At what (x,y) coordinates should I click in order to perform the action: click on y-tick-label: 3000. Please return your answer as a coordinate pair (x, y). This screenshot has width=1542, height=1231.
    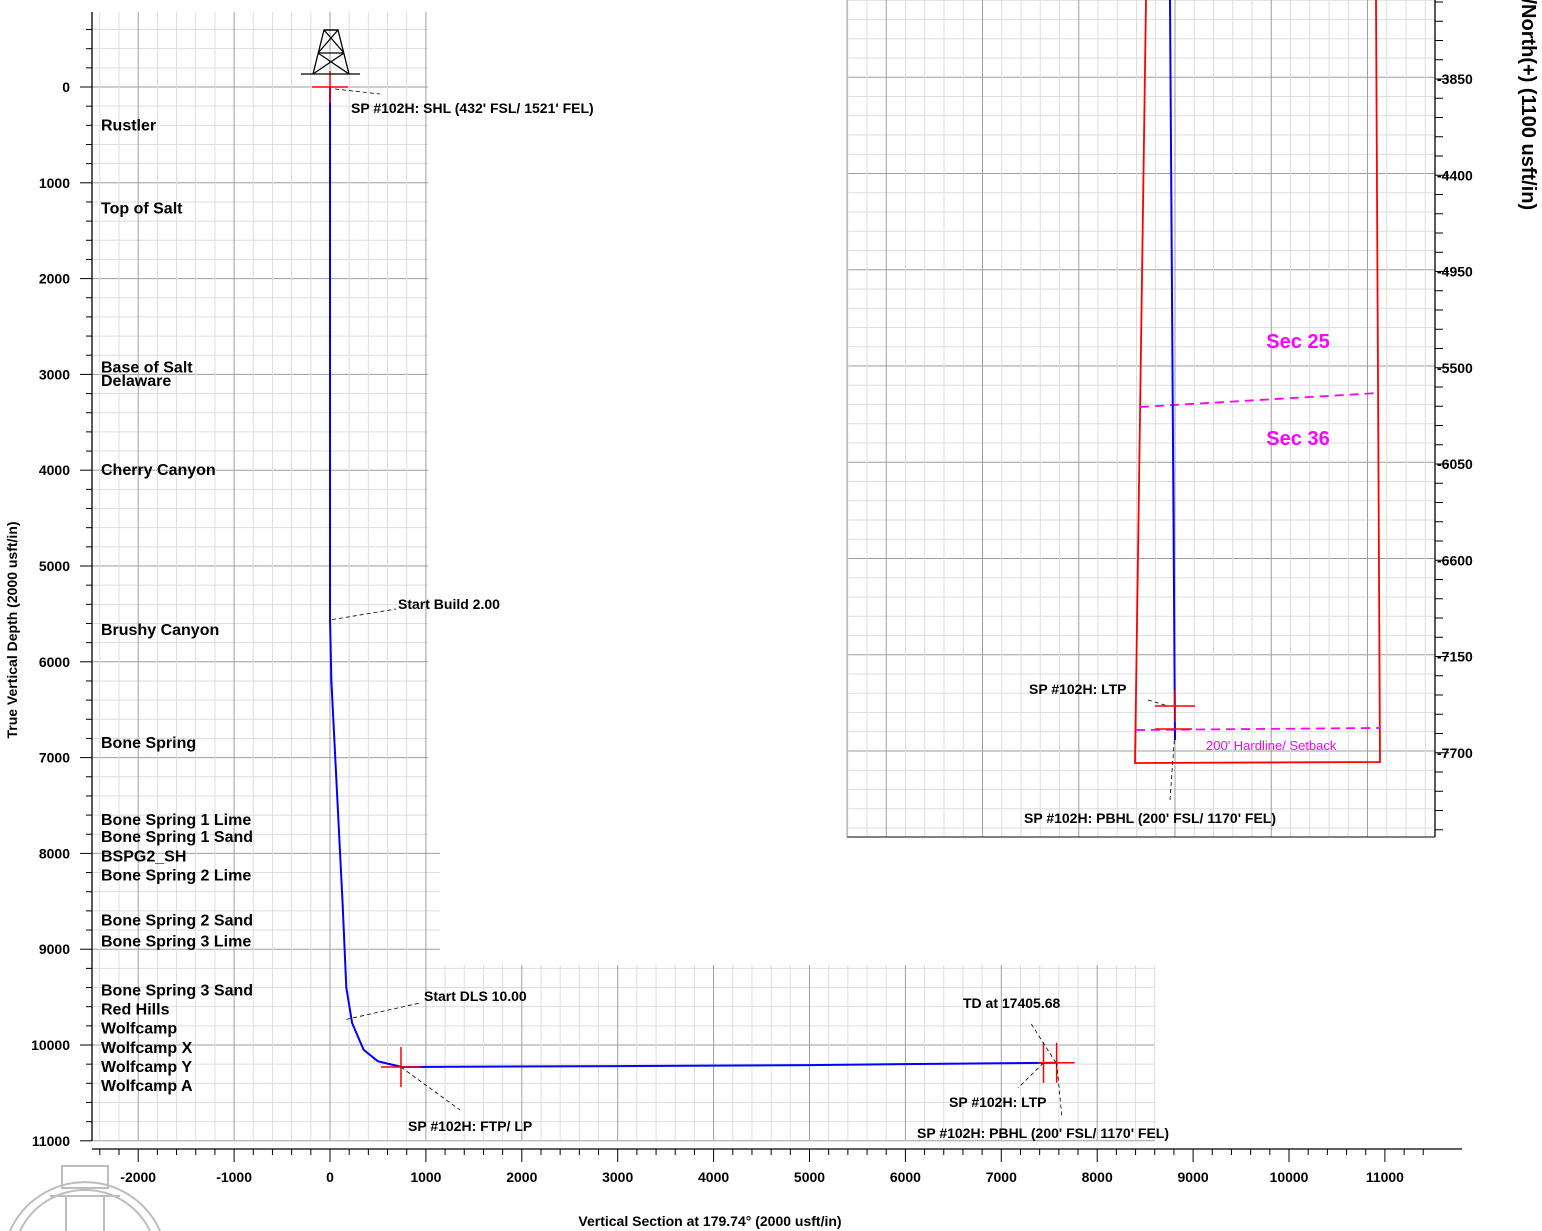
    Looking at the image, I should click on (54, 374).